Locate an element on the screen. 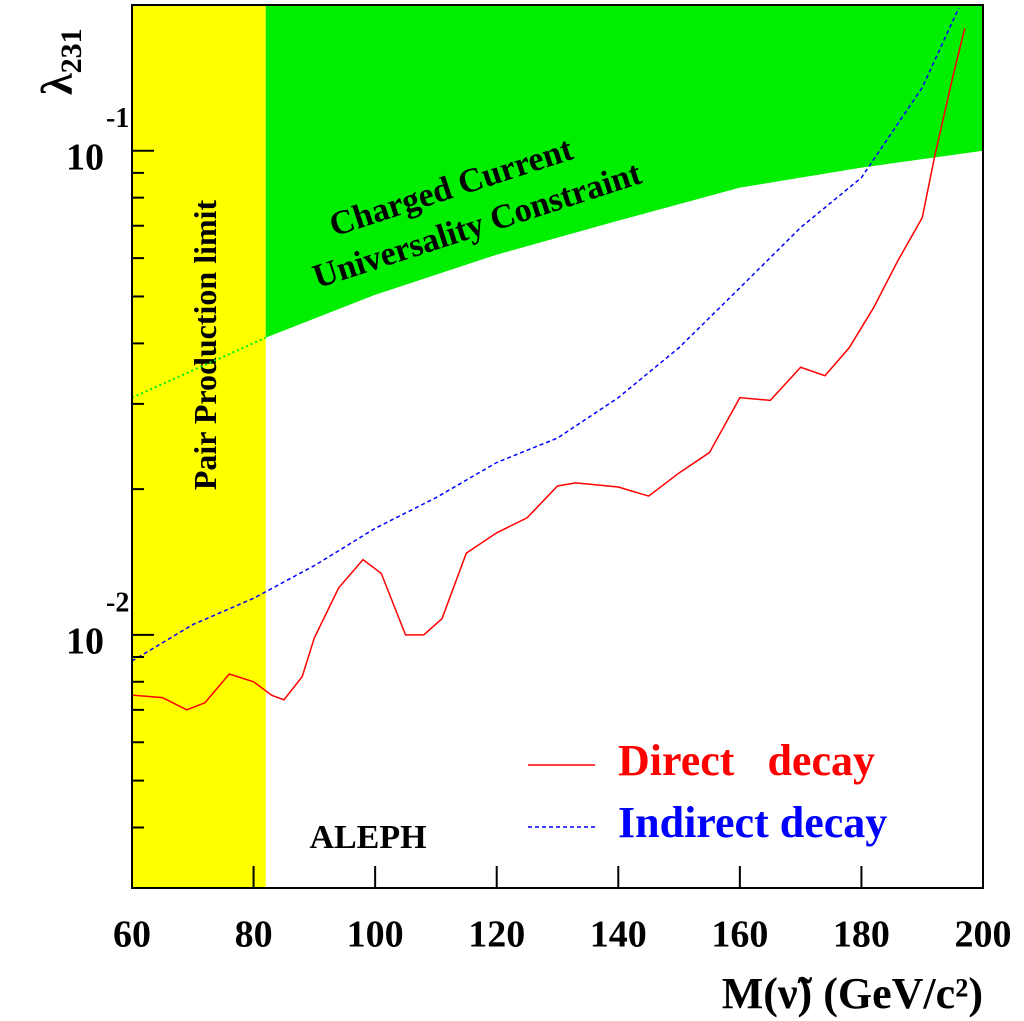 Image resolution: width=1024 pixels, height=1021 pixels. annotation: ALEPH is located at coordinates (367, 837).